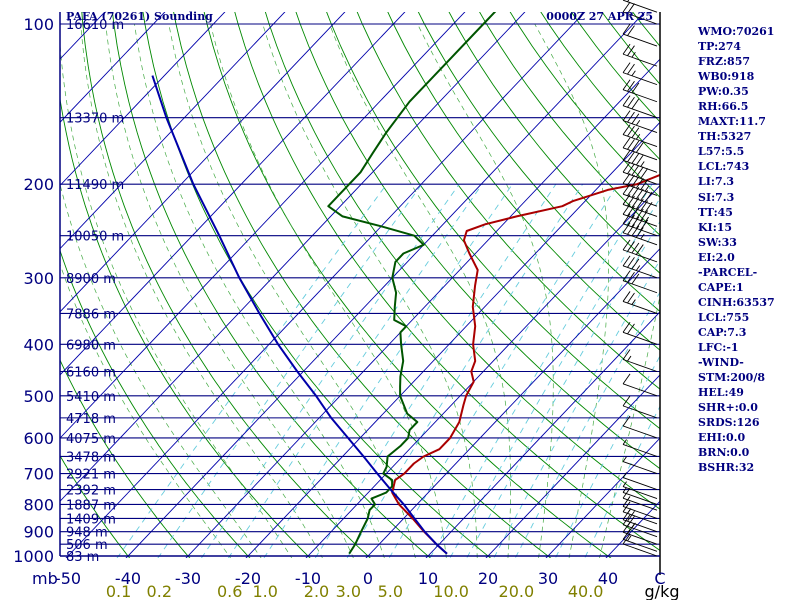  Describe the element at coordinates (87, 533) in the screenshot. I see `height-label: 948 m` at that location.